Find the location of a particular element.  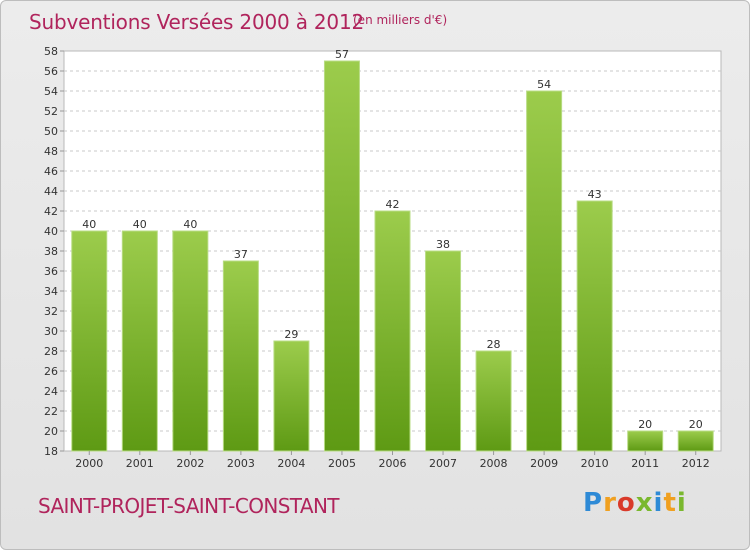

y-tick-label: 40 is located at coordinates (51, 231).